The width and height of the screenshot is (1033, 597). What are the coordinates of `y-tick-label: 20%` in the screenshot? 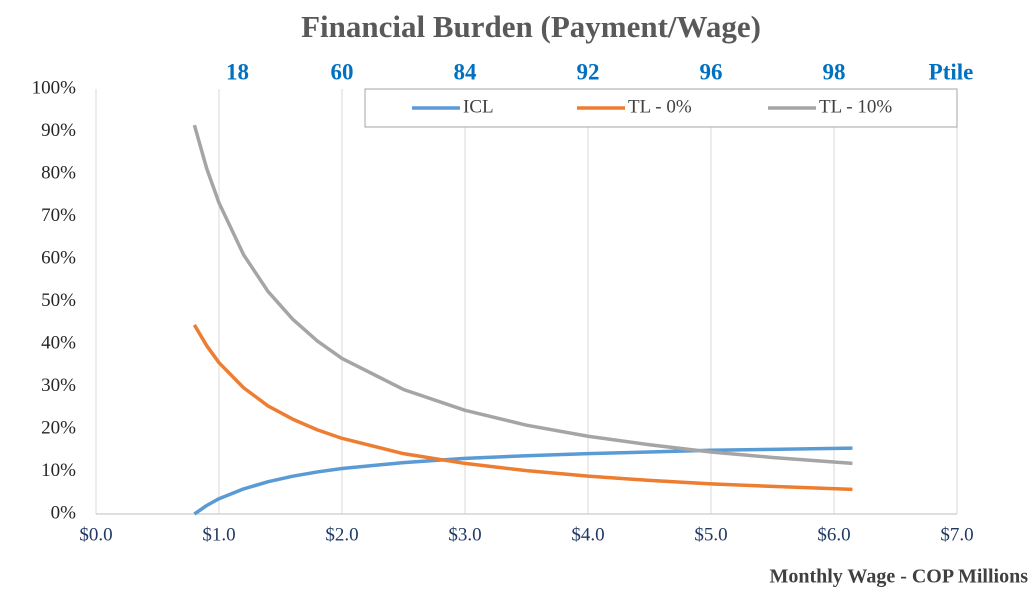 It's located at (58, 427).